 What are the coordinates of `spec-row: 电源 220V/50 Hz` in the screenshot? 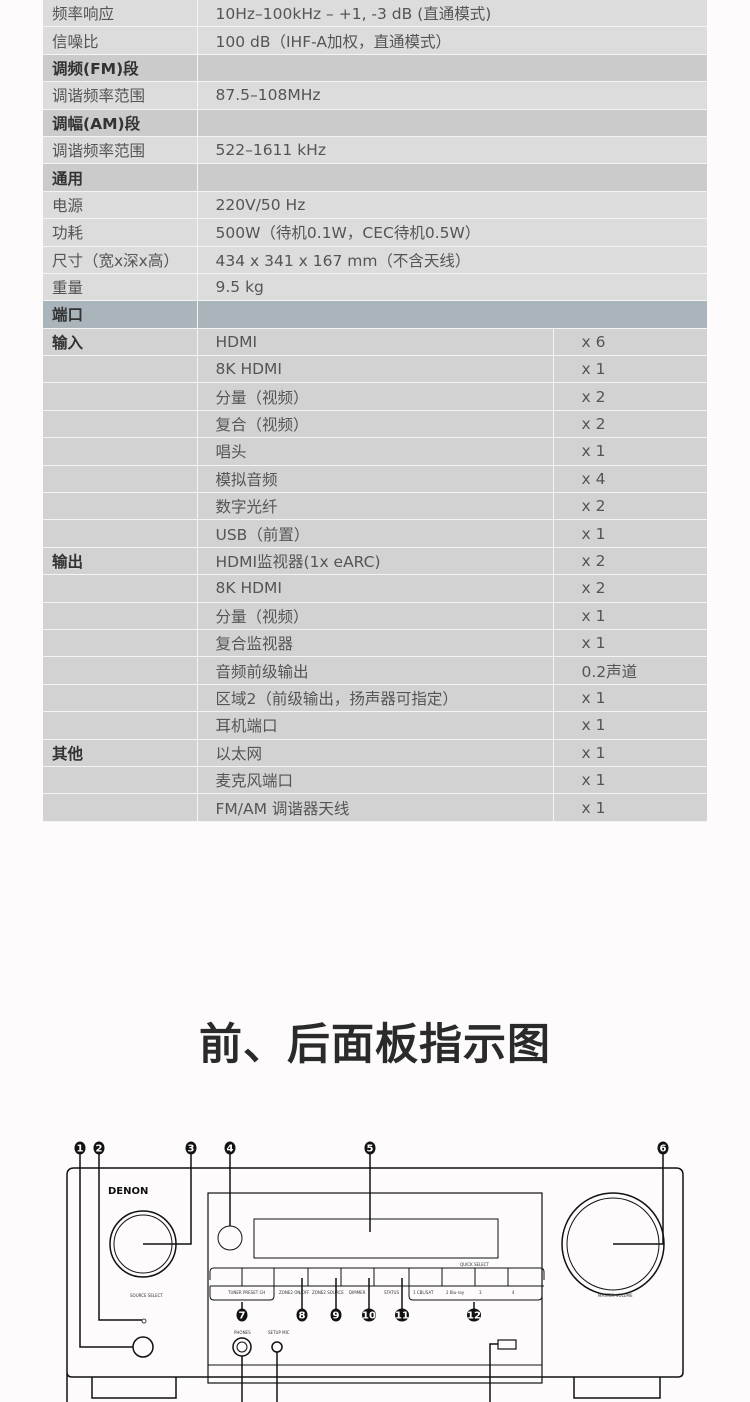 It's located at (375, 205).